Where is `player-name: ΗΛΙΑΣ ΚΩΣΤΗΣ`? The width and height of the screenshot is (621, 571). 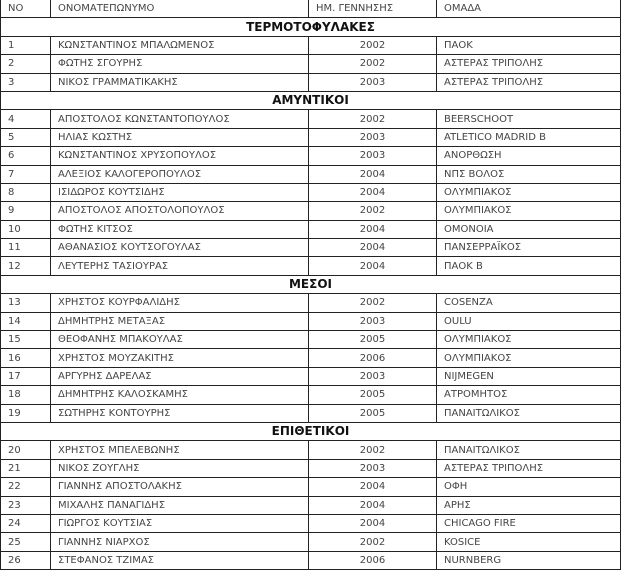 player-name: ΗΛΙΑΣ ΚΩΣΤΗΣ is located at coordinates (179, 137).